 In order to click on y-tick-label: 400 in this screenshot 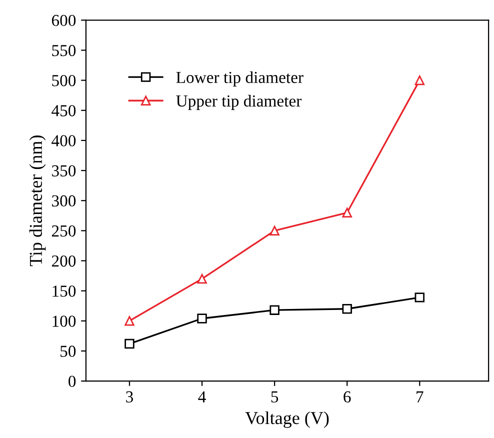, I will do `click(64, 140)`.